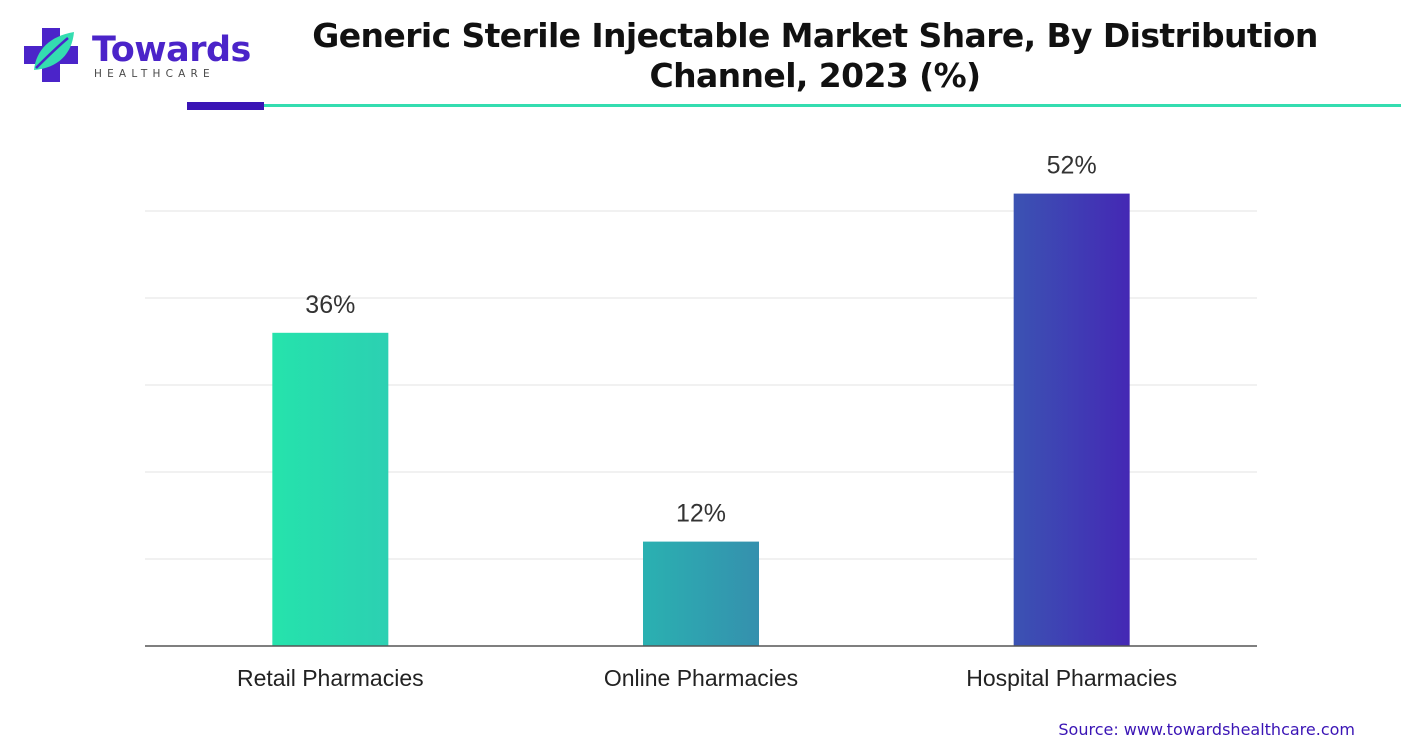 Image resolution: width=1401 pixels, height=751 pixels. What do you see at coordinates (51, 55) in the screenshot?
I see `cross-leaf-icon` at bounding box center [51, 55].